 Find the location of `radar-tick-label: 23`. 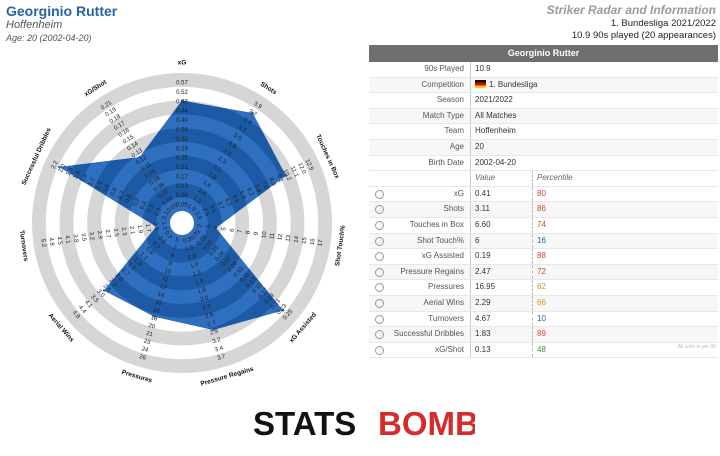

radar-tick-label: 23 is located at coordinates (147, 342).